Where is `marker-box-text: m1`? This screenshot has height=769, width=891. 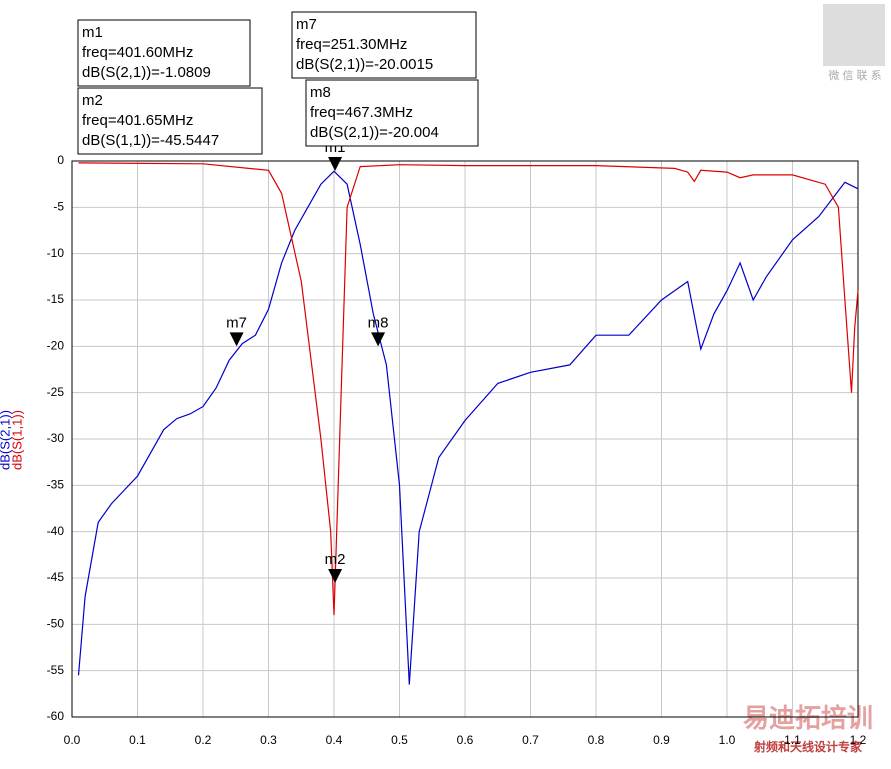 marker-box-text: m1 is located at coordinates (92, 32).